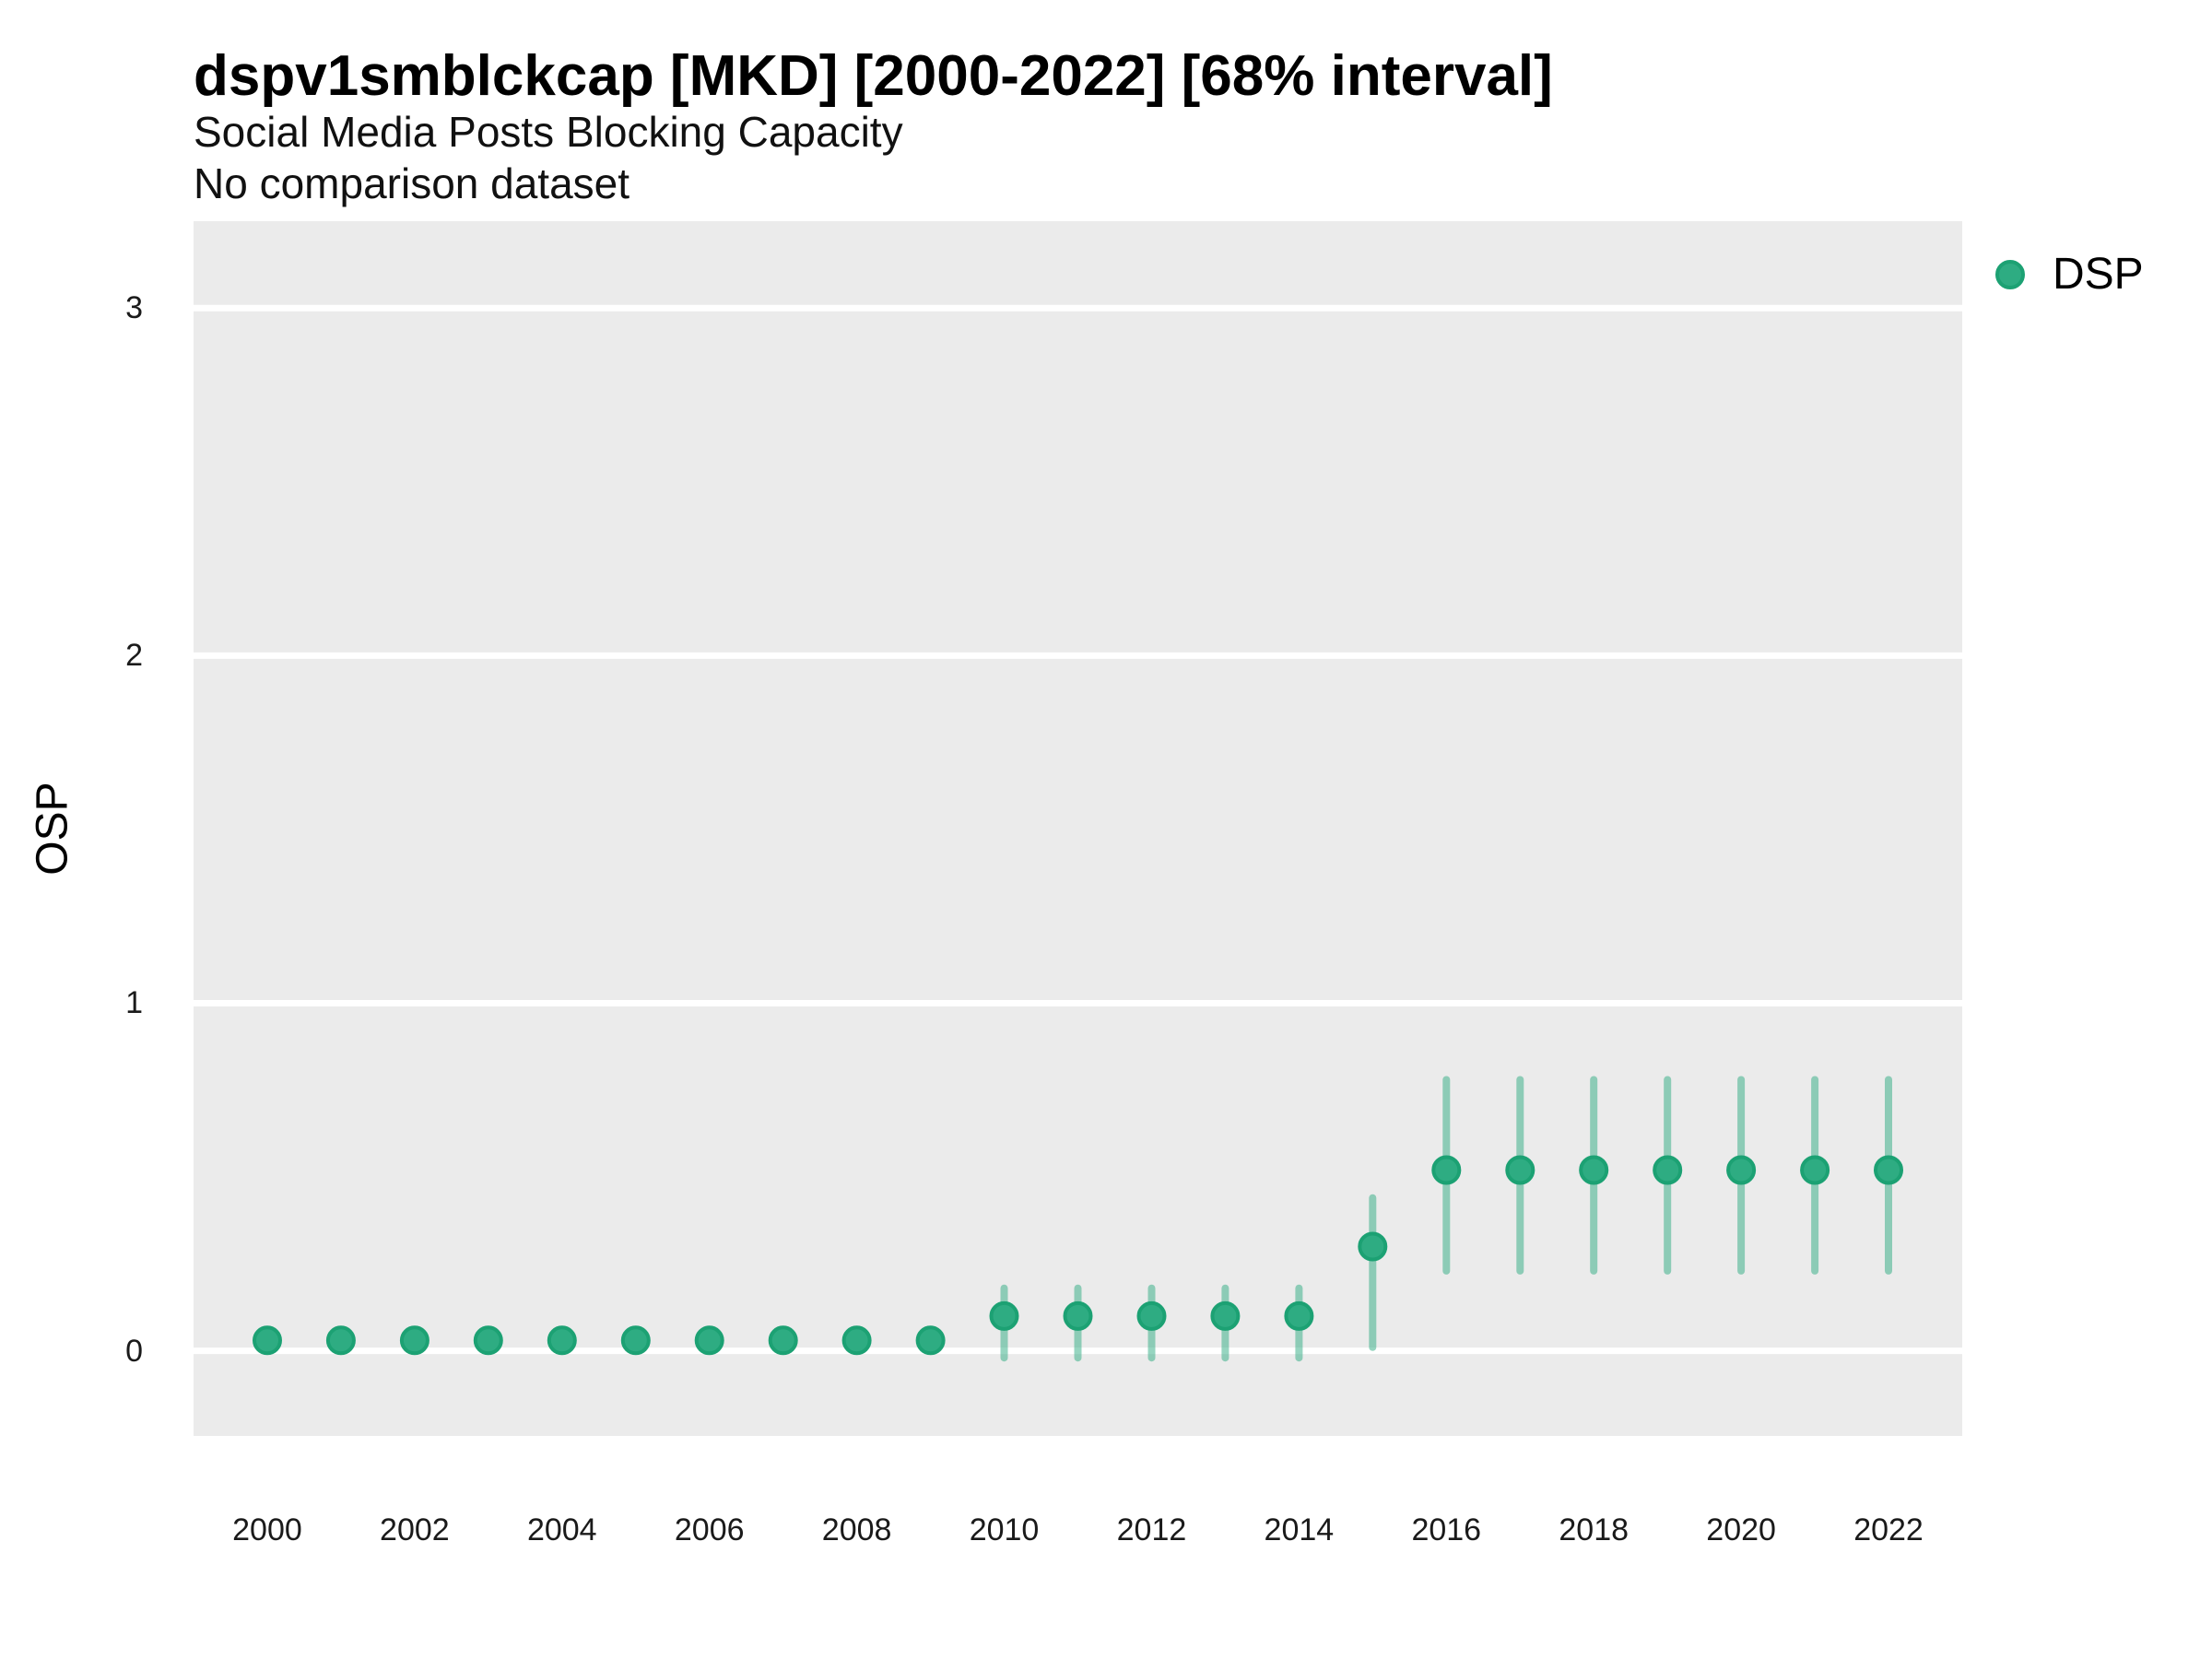 Image resolution: width=2212 pixels, height=1659 pixels. What do you see at coordinates (134, 1003) in the screenshot?
I see `y-tick-label-1: 1` at bounding box center [134, 1003].